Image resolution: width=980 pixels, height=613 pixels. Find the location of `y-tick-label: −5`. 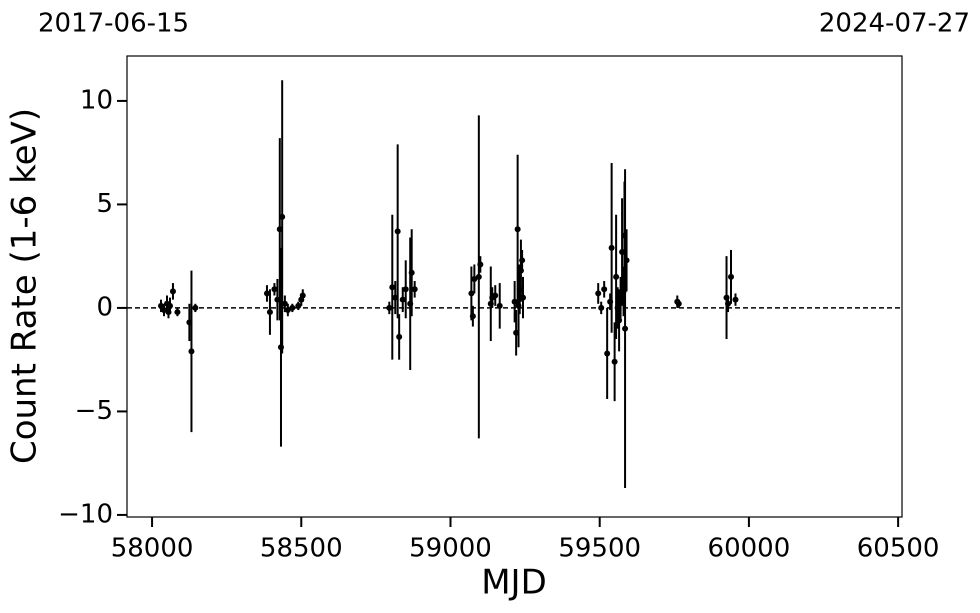

y-tick-label: −5 is located at coordinates (94, 411).